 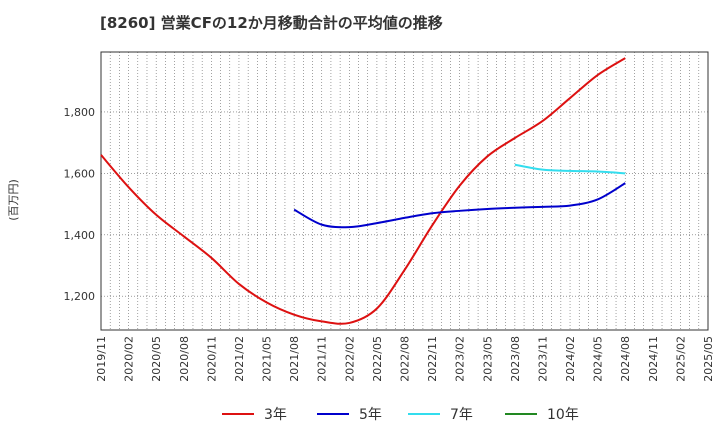 I want to click on y-axis-ticks: 1,200 1,400 1,600 1,800, so click(x=80, y=204).